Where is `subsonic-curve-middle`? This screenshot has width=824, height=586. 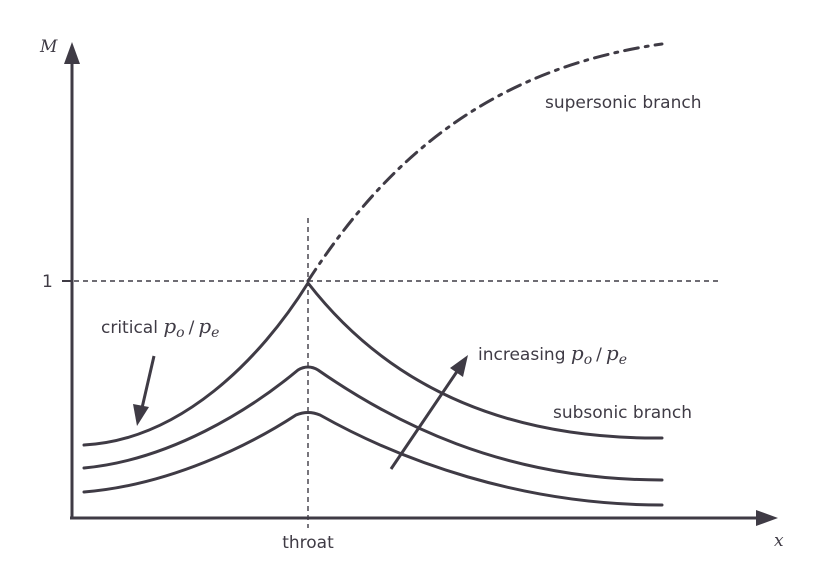 subsonic-curve-middle is located at coordinates (373, 423).